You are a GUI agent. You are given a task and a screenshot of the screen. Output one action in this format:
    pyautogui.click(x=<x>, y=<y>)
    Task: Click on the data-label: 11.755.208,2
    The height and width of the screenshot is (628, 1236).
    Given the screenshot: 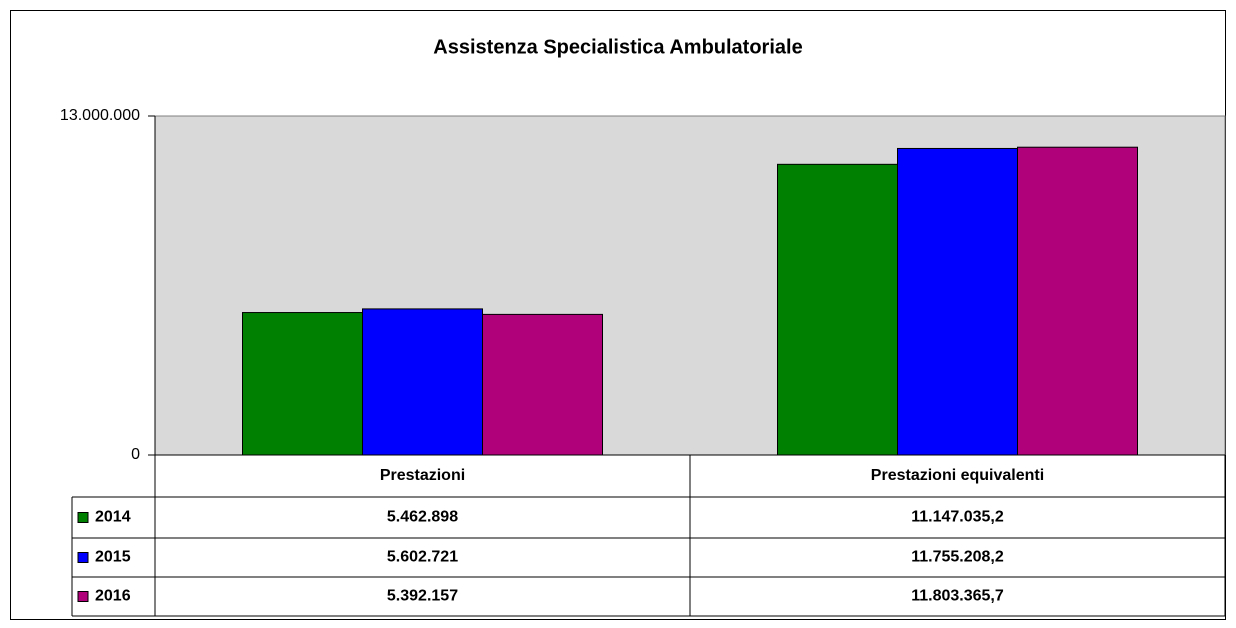 What is the action you would take?
    pyautogui.click(x=957, y=557)
    